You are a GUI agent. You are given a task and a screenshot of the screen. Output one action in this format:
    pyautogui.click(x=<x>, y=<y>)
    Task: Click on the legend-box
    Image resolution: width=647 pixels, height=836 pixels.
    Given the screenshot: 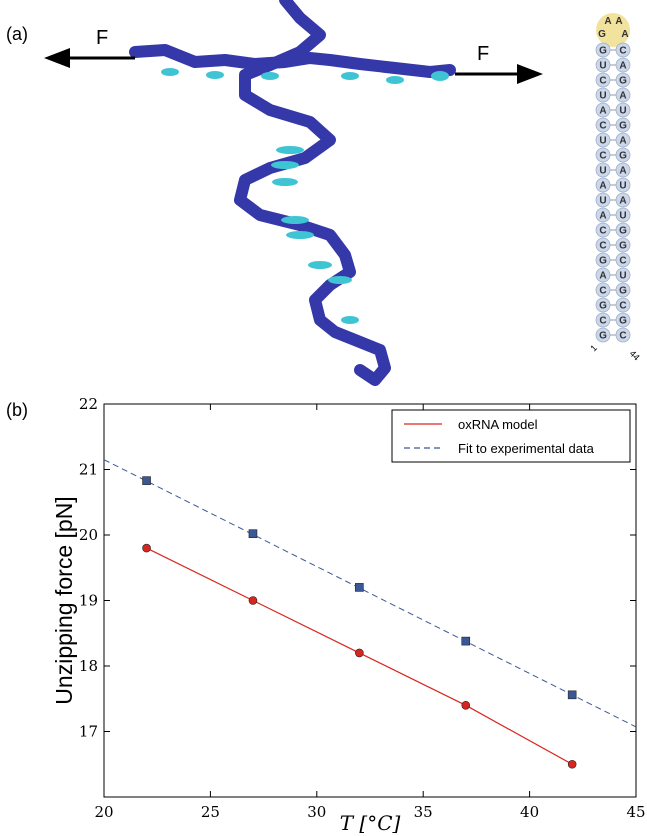 What is the action you would take?
    pyautogui.click(x=511, y=436)
    